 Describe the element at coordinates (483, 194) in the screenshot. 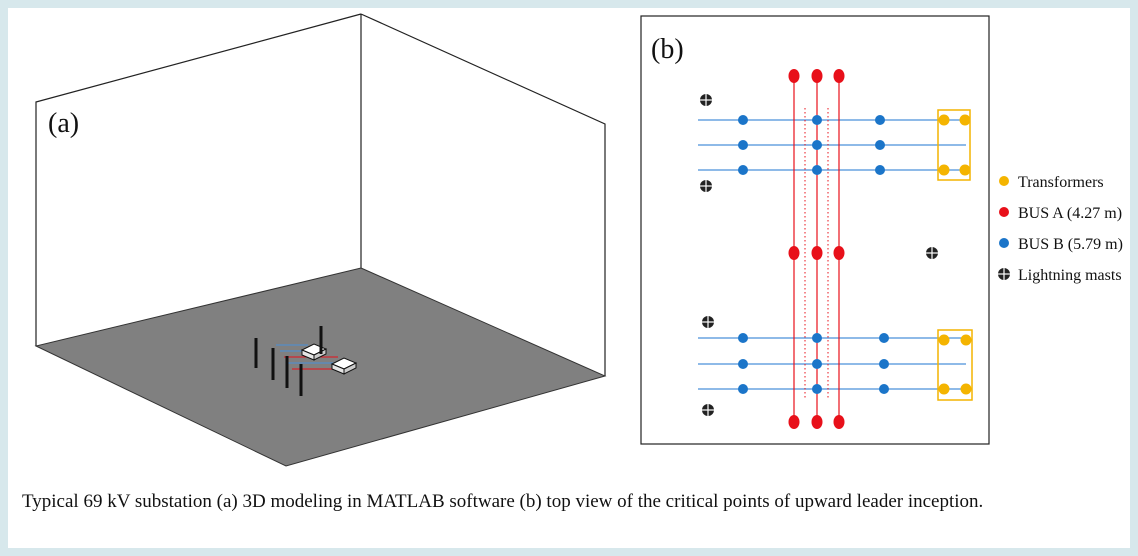

I see `box-right-wall` at that location.